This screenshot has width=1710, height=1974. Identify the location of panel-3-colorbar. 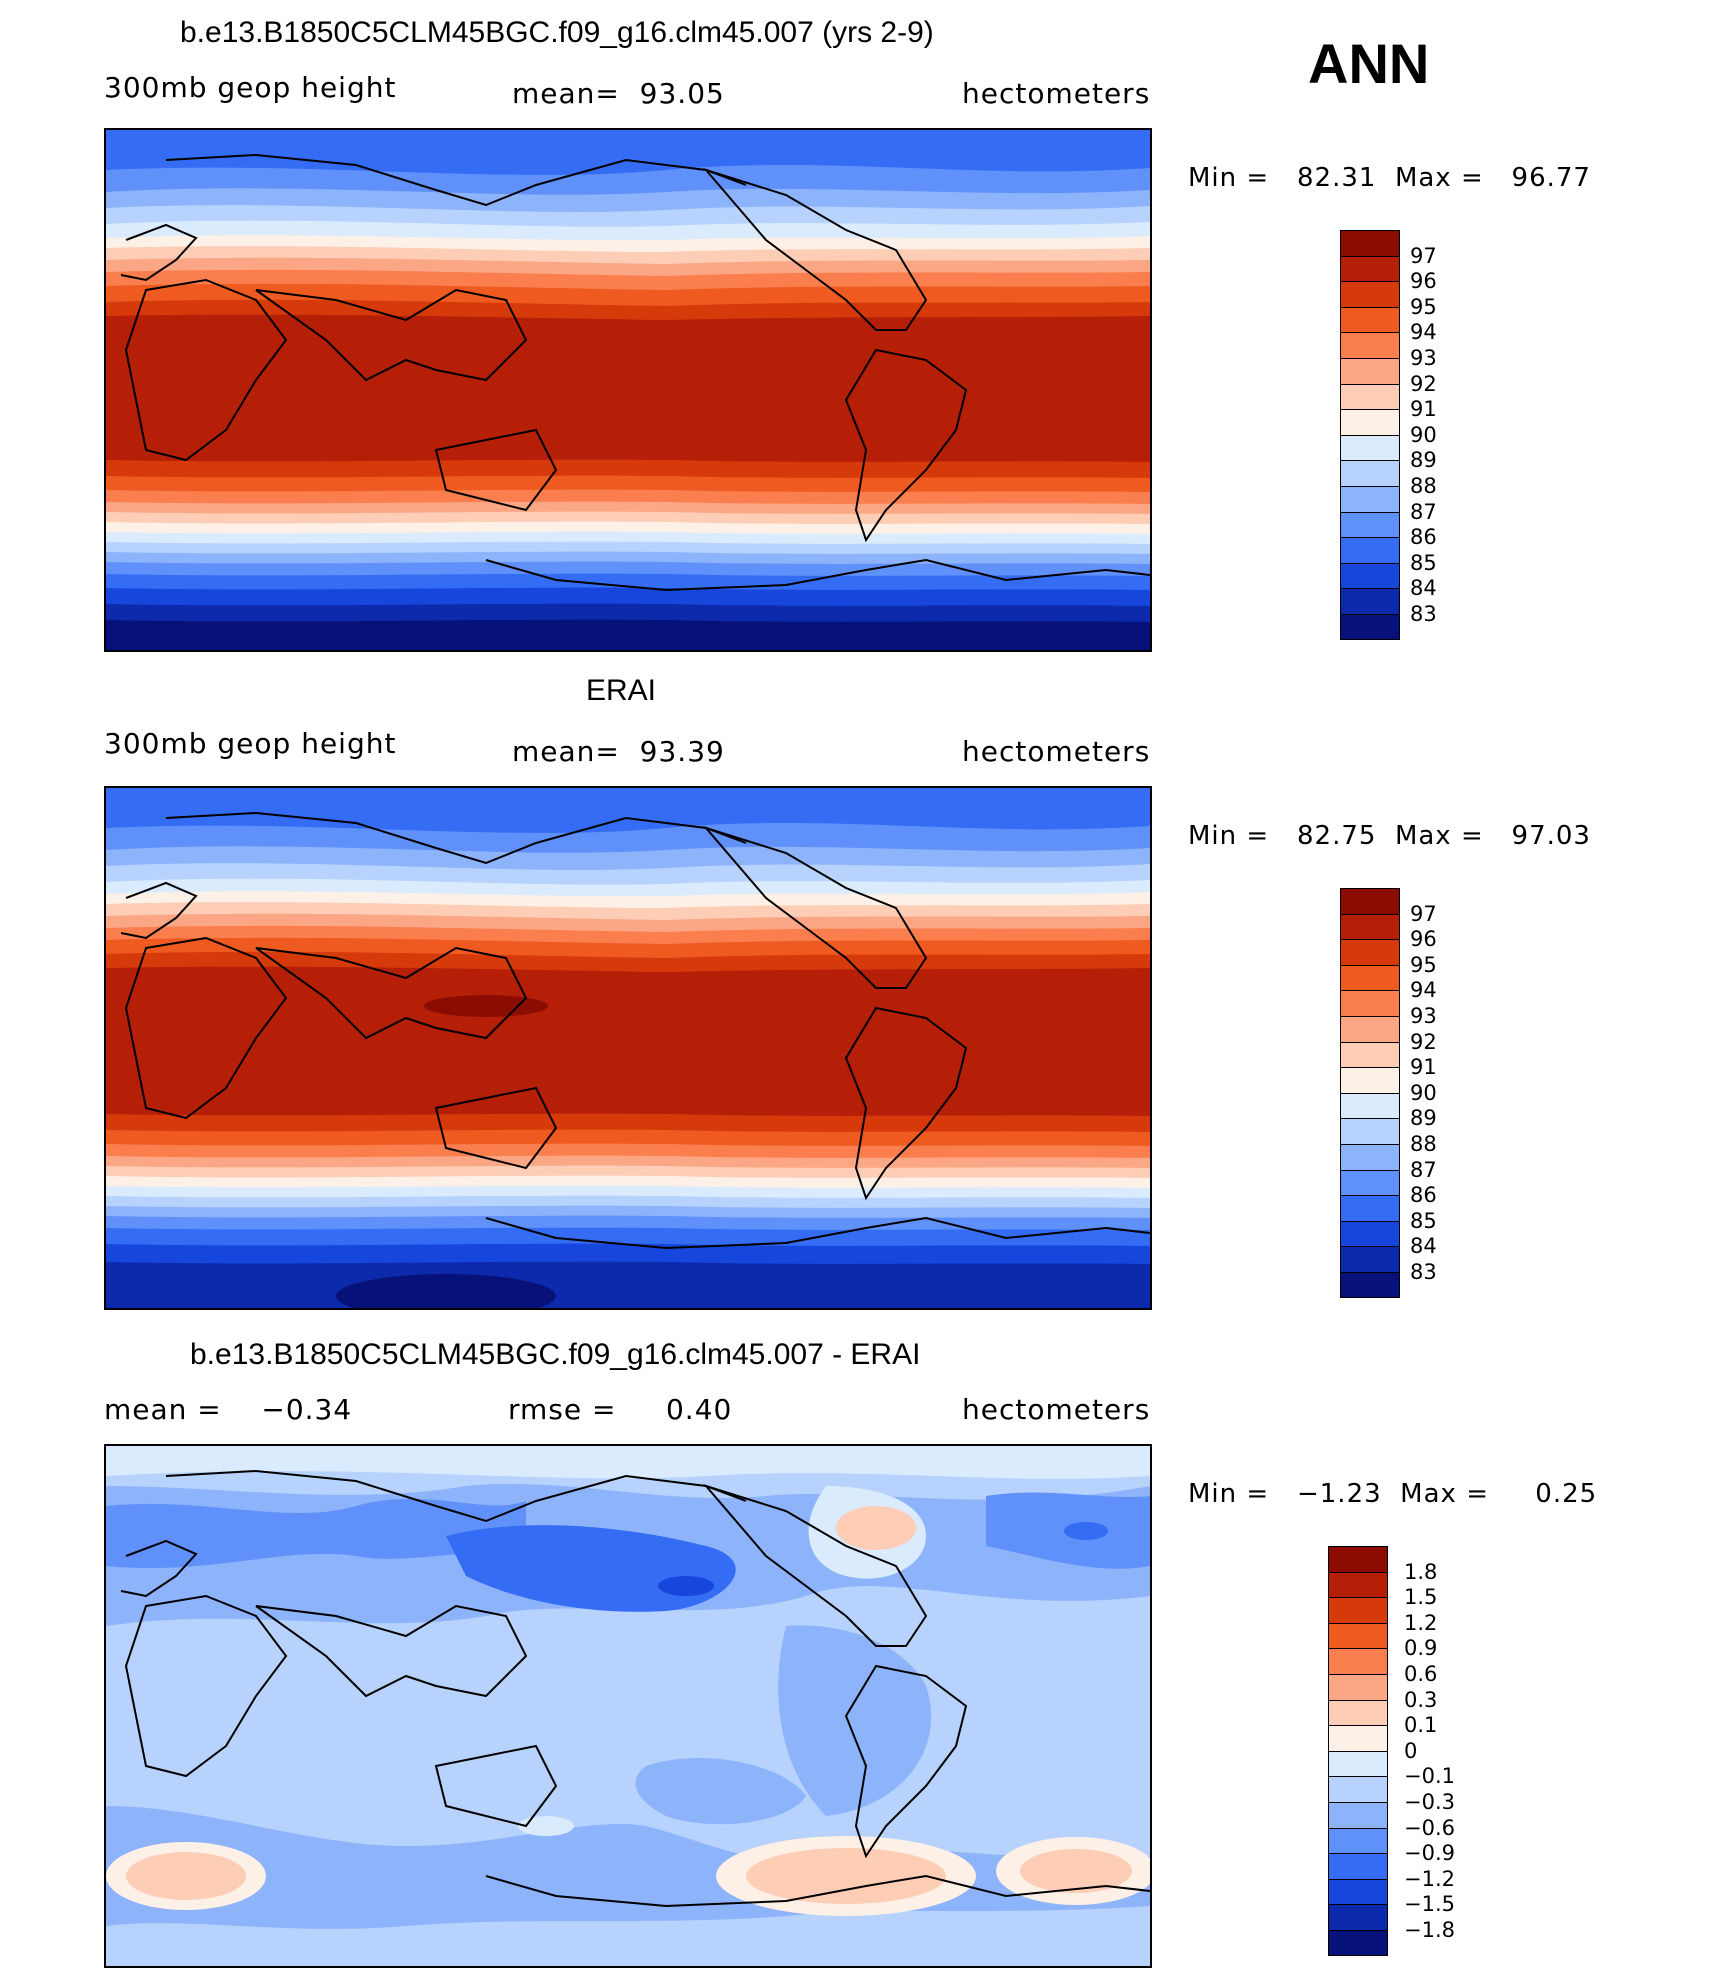
(1358, 1751).